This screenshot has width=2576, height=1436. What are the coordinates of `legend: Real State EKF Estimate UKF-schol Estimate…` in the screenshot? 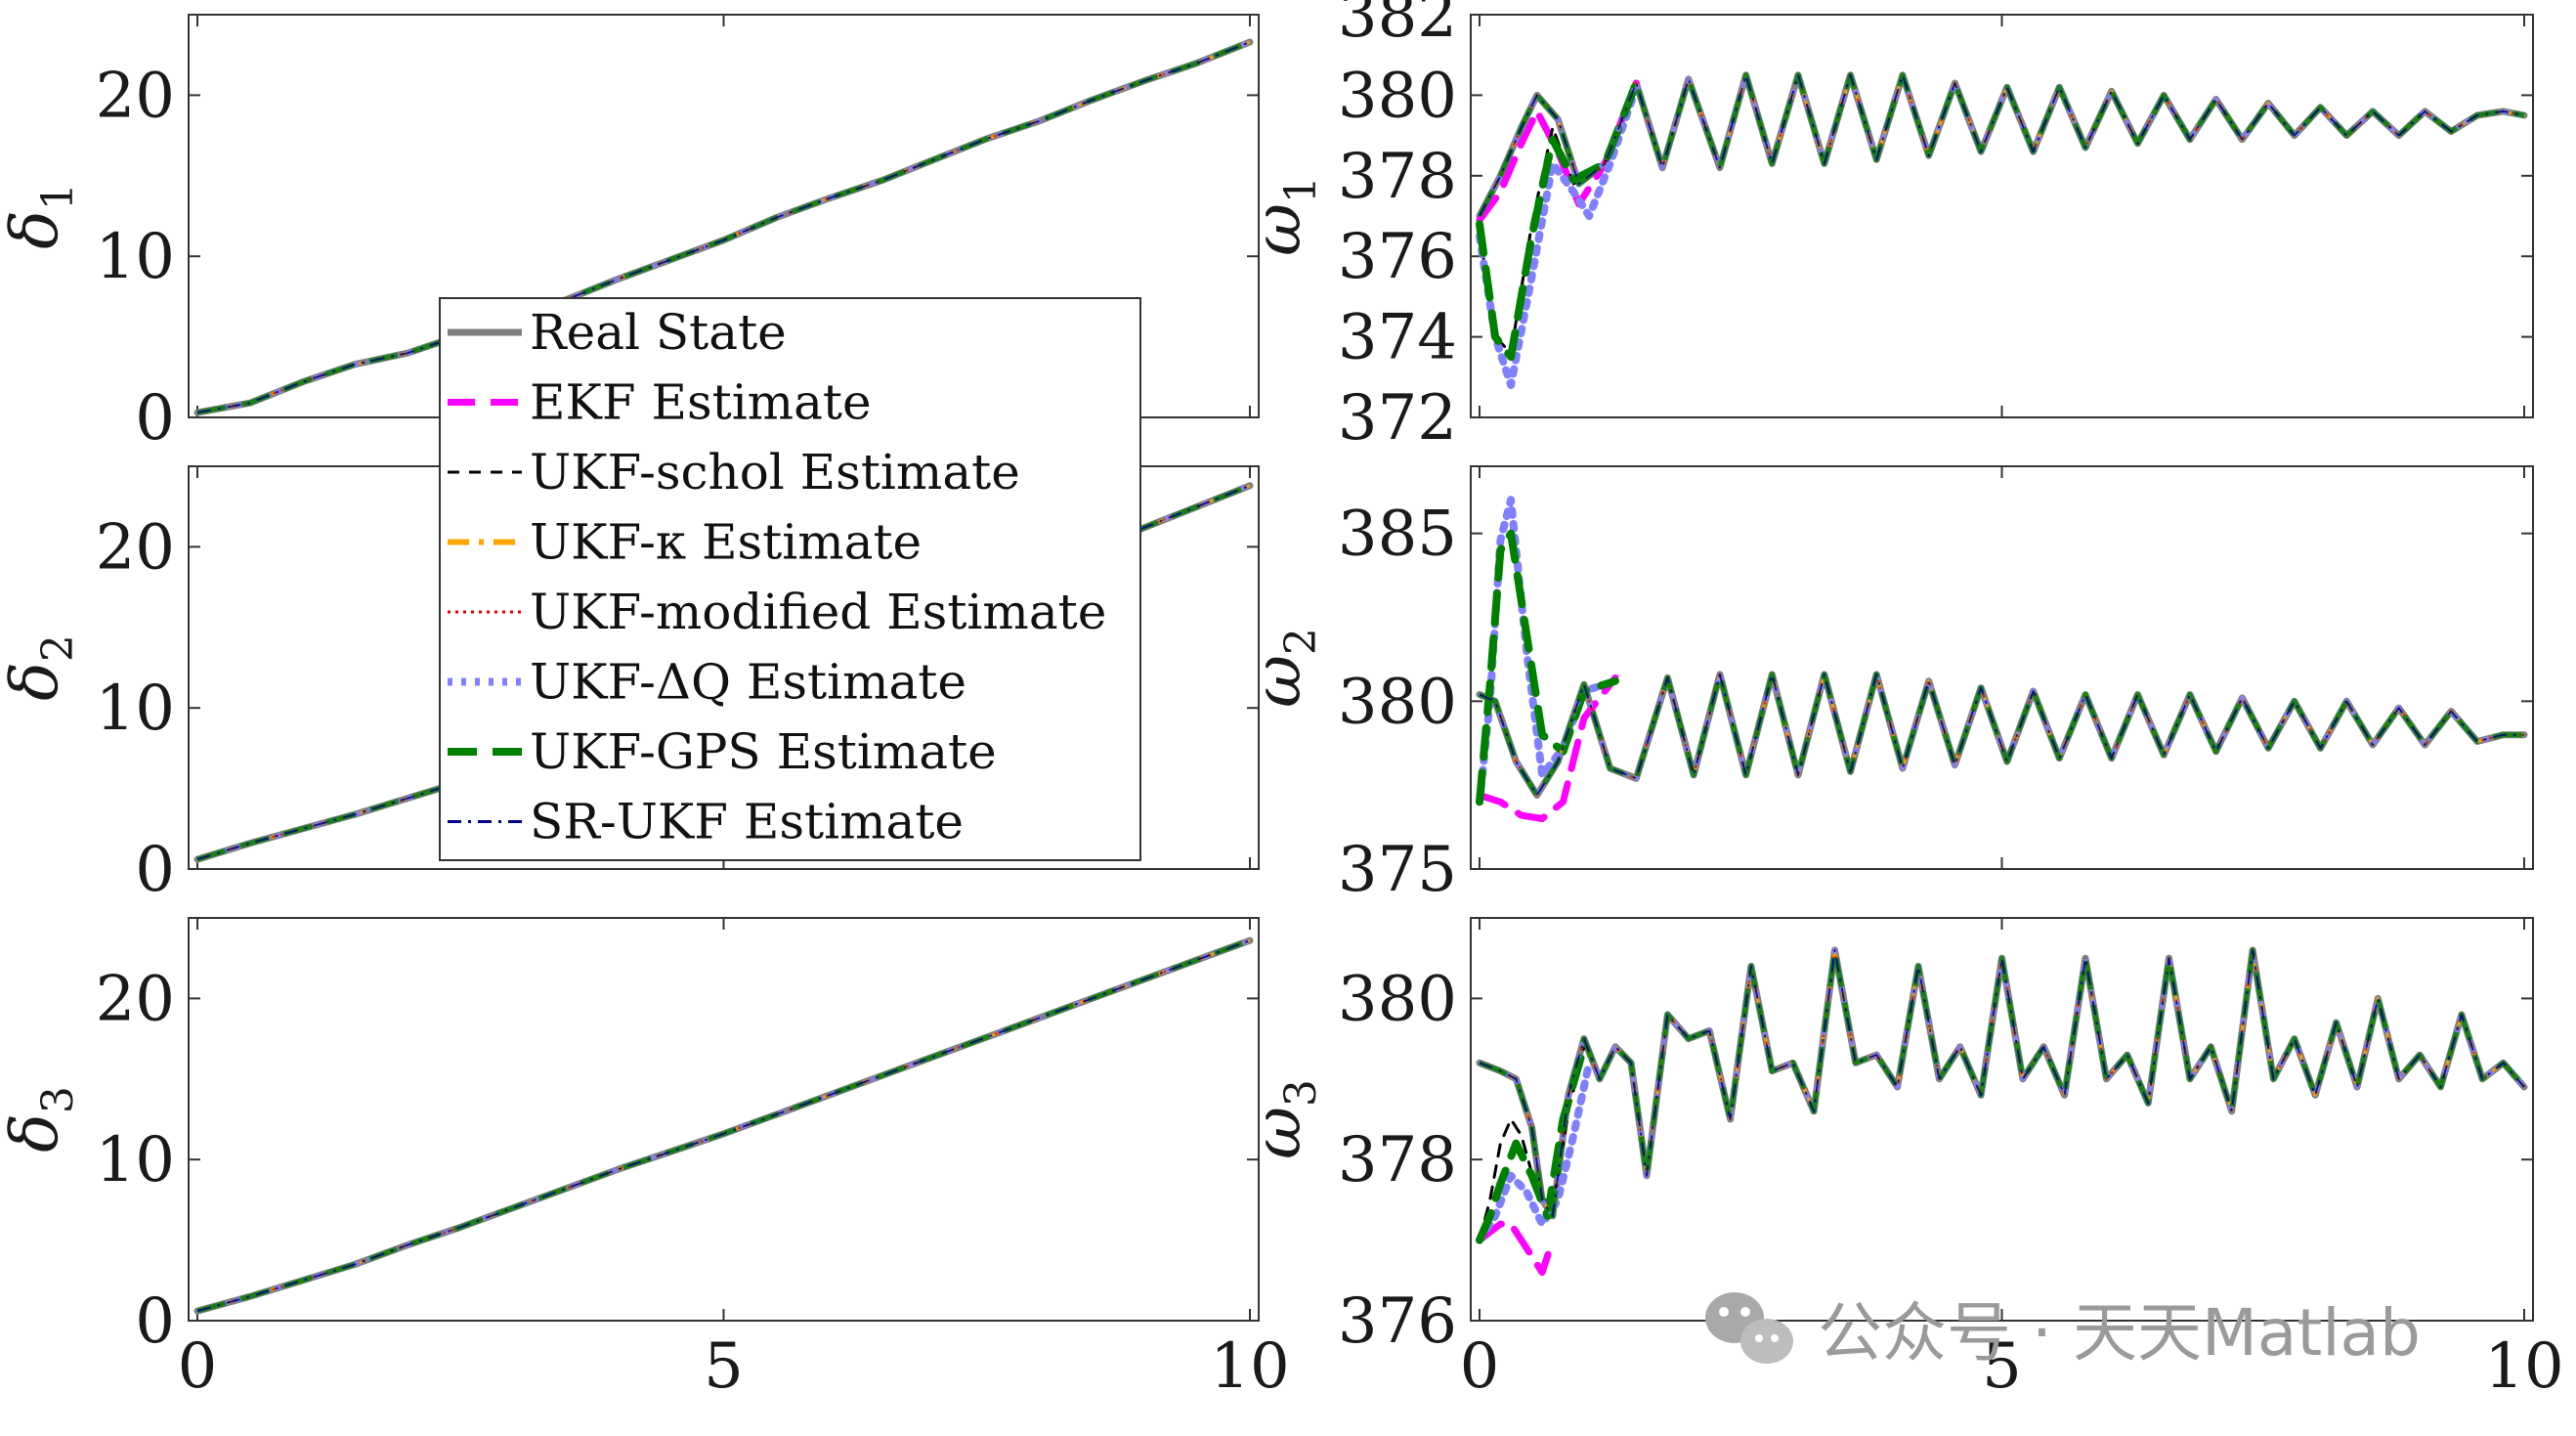 It's located at (790, 579).